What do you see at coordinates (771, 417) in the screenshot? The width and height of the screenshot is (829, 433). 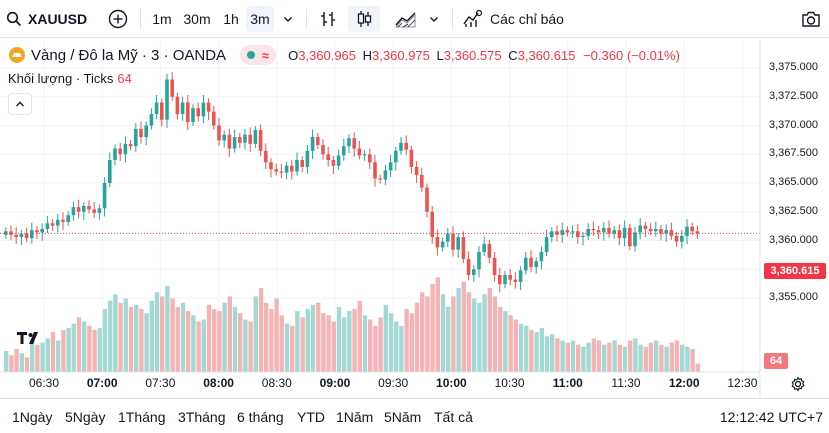 I see `clock: 12:12:42 UTC+7` at bounding box center [771, 417].